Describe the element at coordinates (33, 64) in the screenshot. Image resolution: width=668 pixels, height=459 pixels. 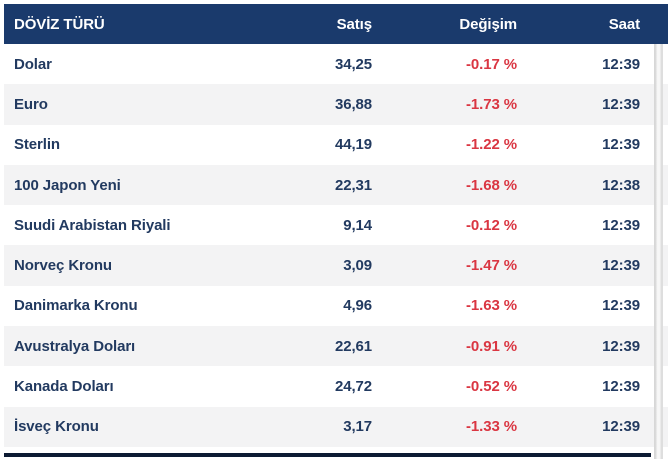
I see `currency-name: Dolar` at that location.